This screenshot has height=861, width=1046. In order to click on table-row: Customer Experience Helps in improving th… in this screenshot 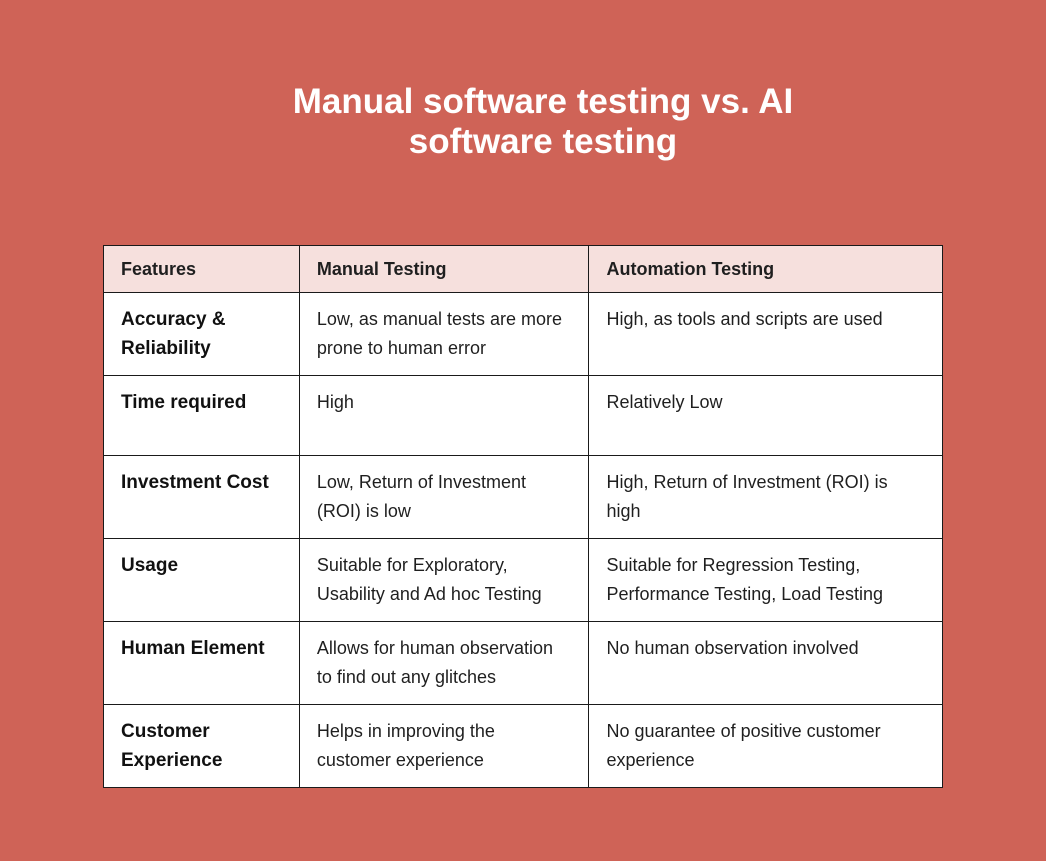, I will do `click(523, 746)`.